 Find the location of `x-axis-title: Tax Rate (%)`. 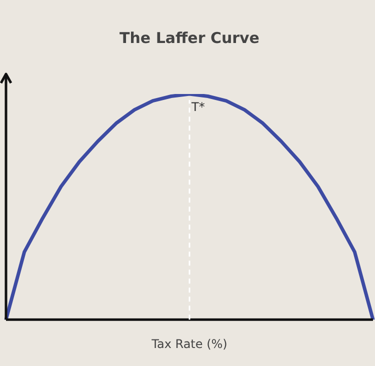

x-axis-title: Tax Rate (%) is located at coordinates (189, 343).